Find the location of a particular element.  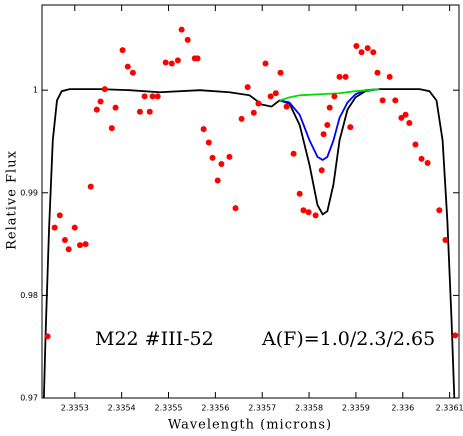

annotation: A(F)=1.0/2.3/2.65 is located at coordinates (348, 339).